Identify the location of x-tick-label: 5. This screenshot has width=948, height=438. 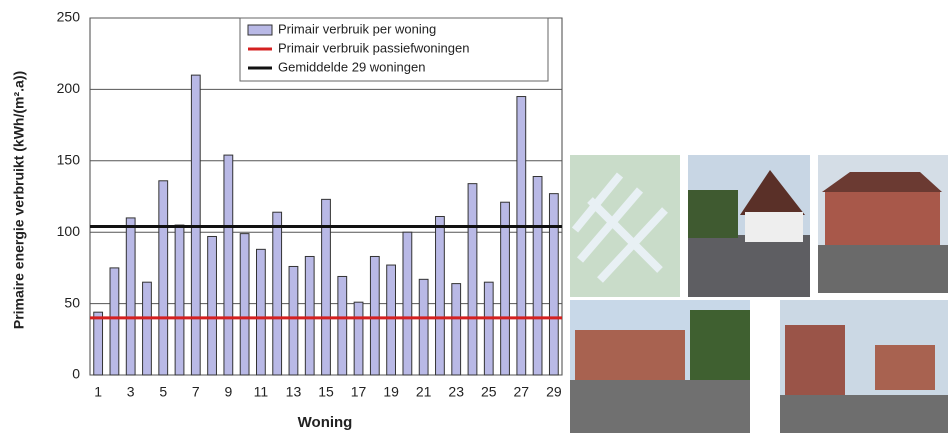
(163, 392).